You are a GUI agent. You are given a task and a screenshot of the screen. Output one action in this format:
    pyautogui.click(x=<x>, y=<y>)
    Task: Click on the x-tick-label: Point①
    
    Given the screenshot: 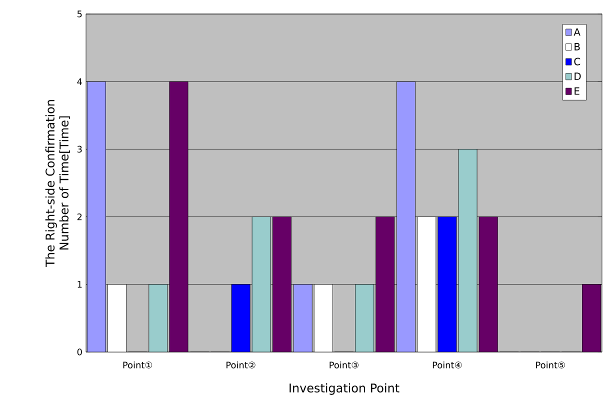 What is the action you would take?
    pyautogui.click(x=137, y=364)
    